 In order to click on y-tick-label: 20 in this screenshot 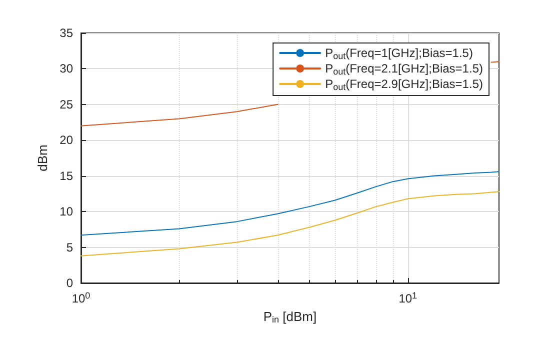, I will do `click(67, 140)`.